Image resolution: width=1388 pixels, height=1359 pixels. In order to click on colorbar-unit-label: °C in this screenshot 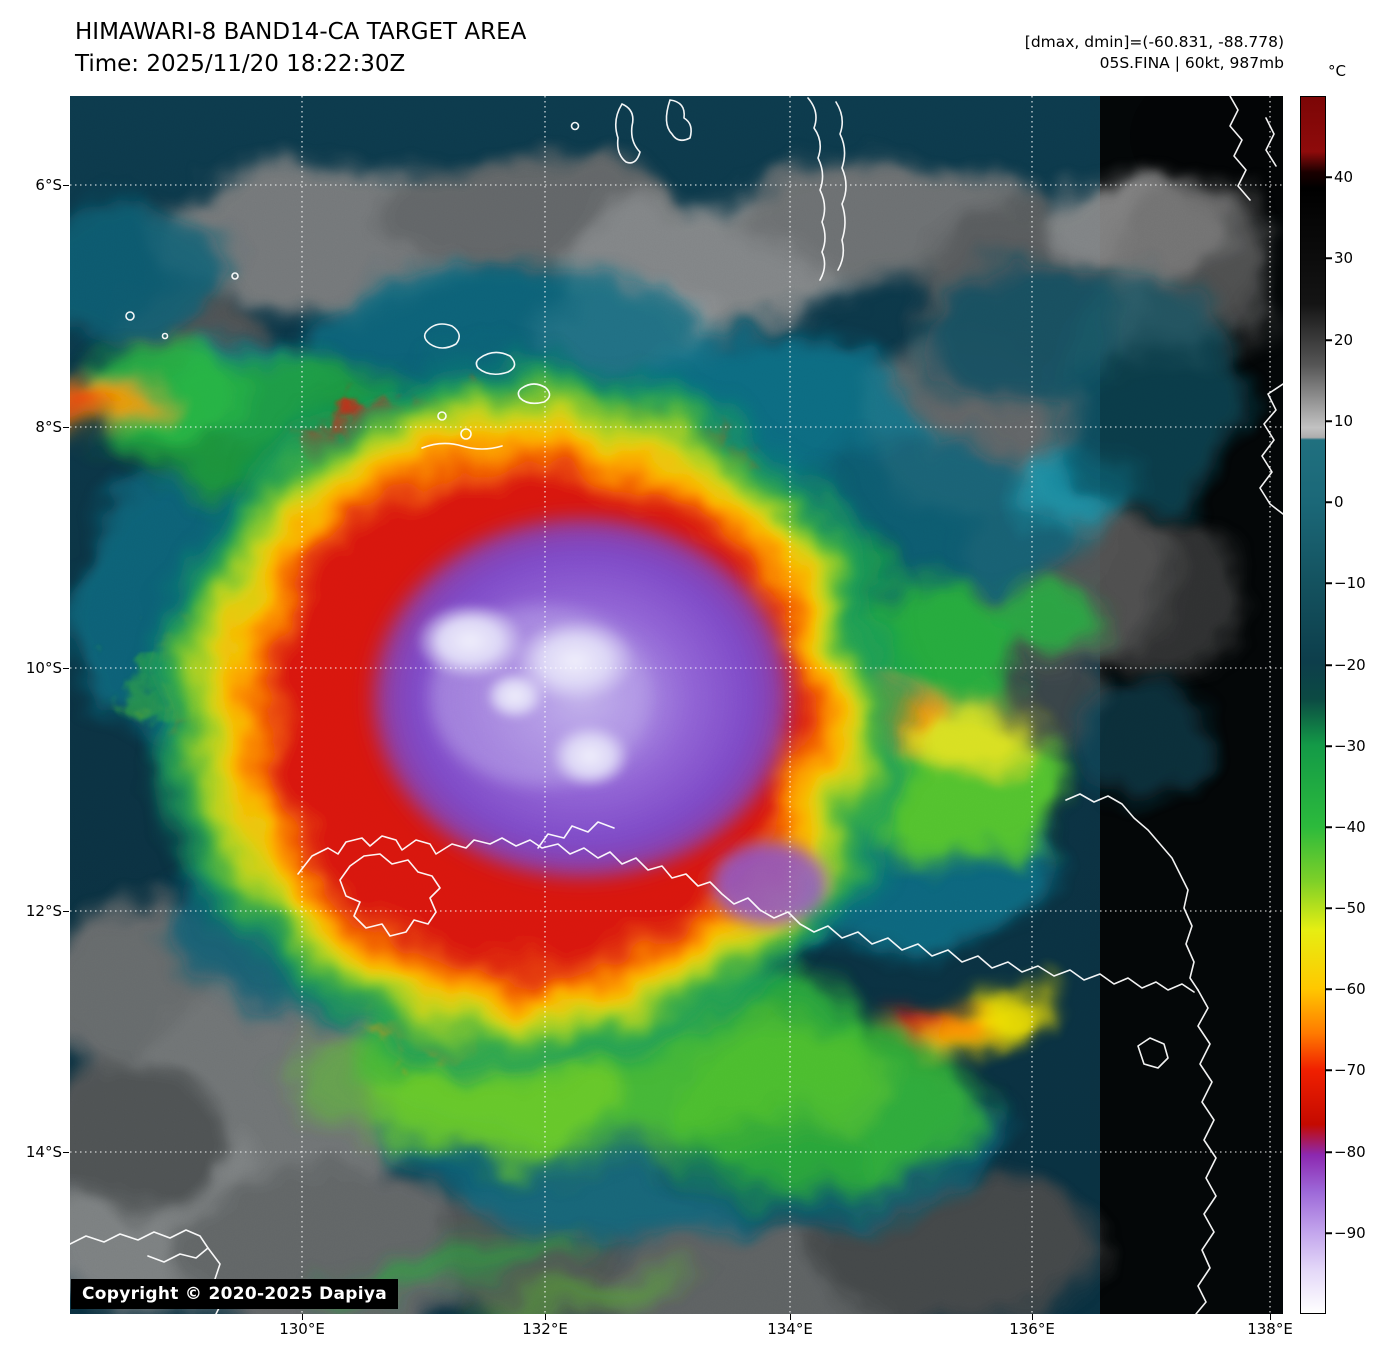, I will do `click(1337, 71)`.